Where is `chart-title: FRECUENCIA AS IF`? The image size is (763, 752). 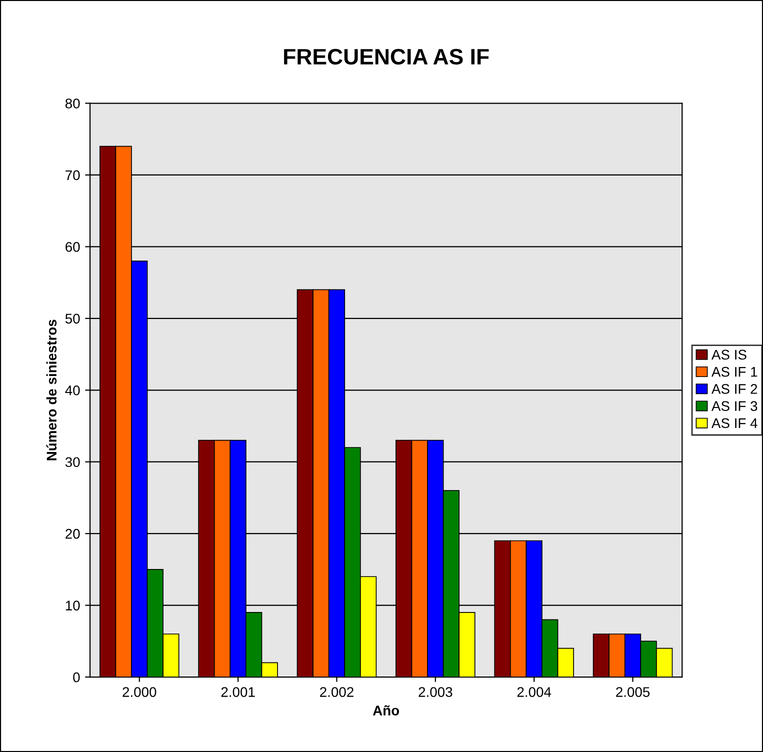
chart-title: FRECUENCIA AS IF is located at coordinates (386, 56).